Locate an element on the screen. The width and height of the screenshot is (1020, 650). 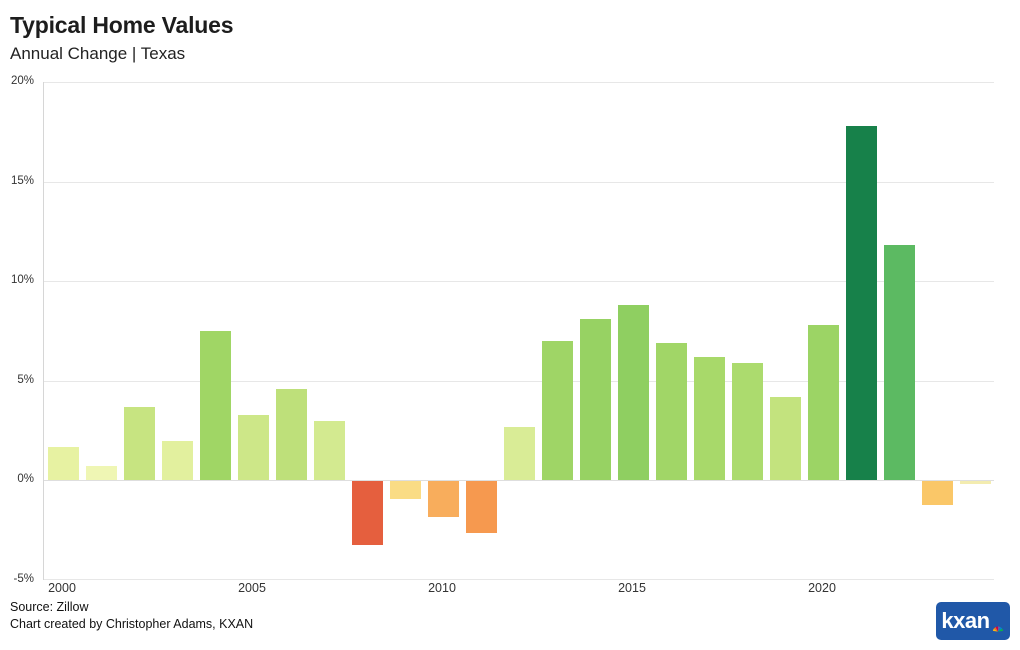
nbc-peacock-icon is located at coordinates (997, 629).